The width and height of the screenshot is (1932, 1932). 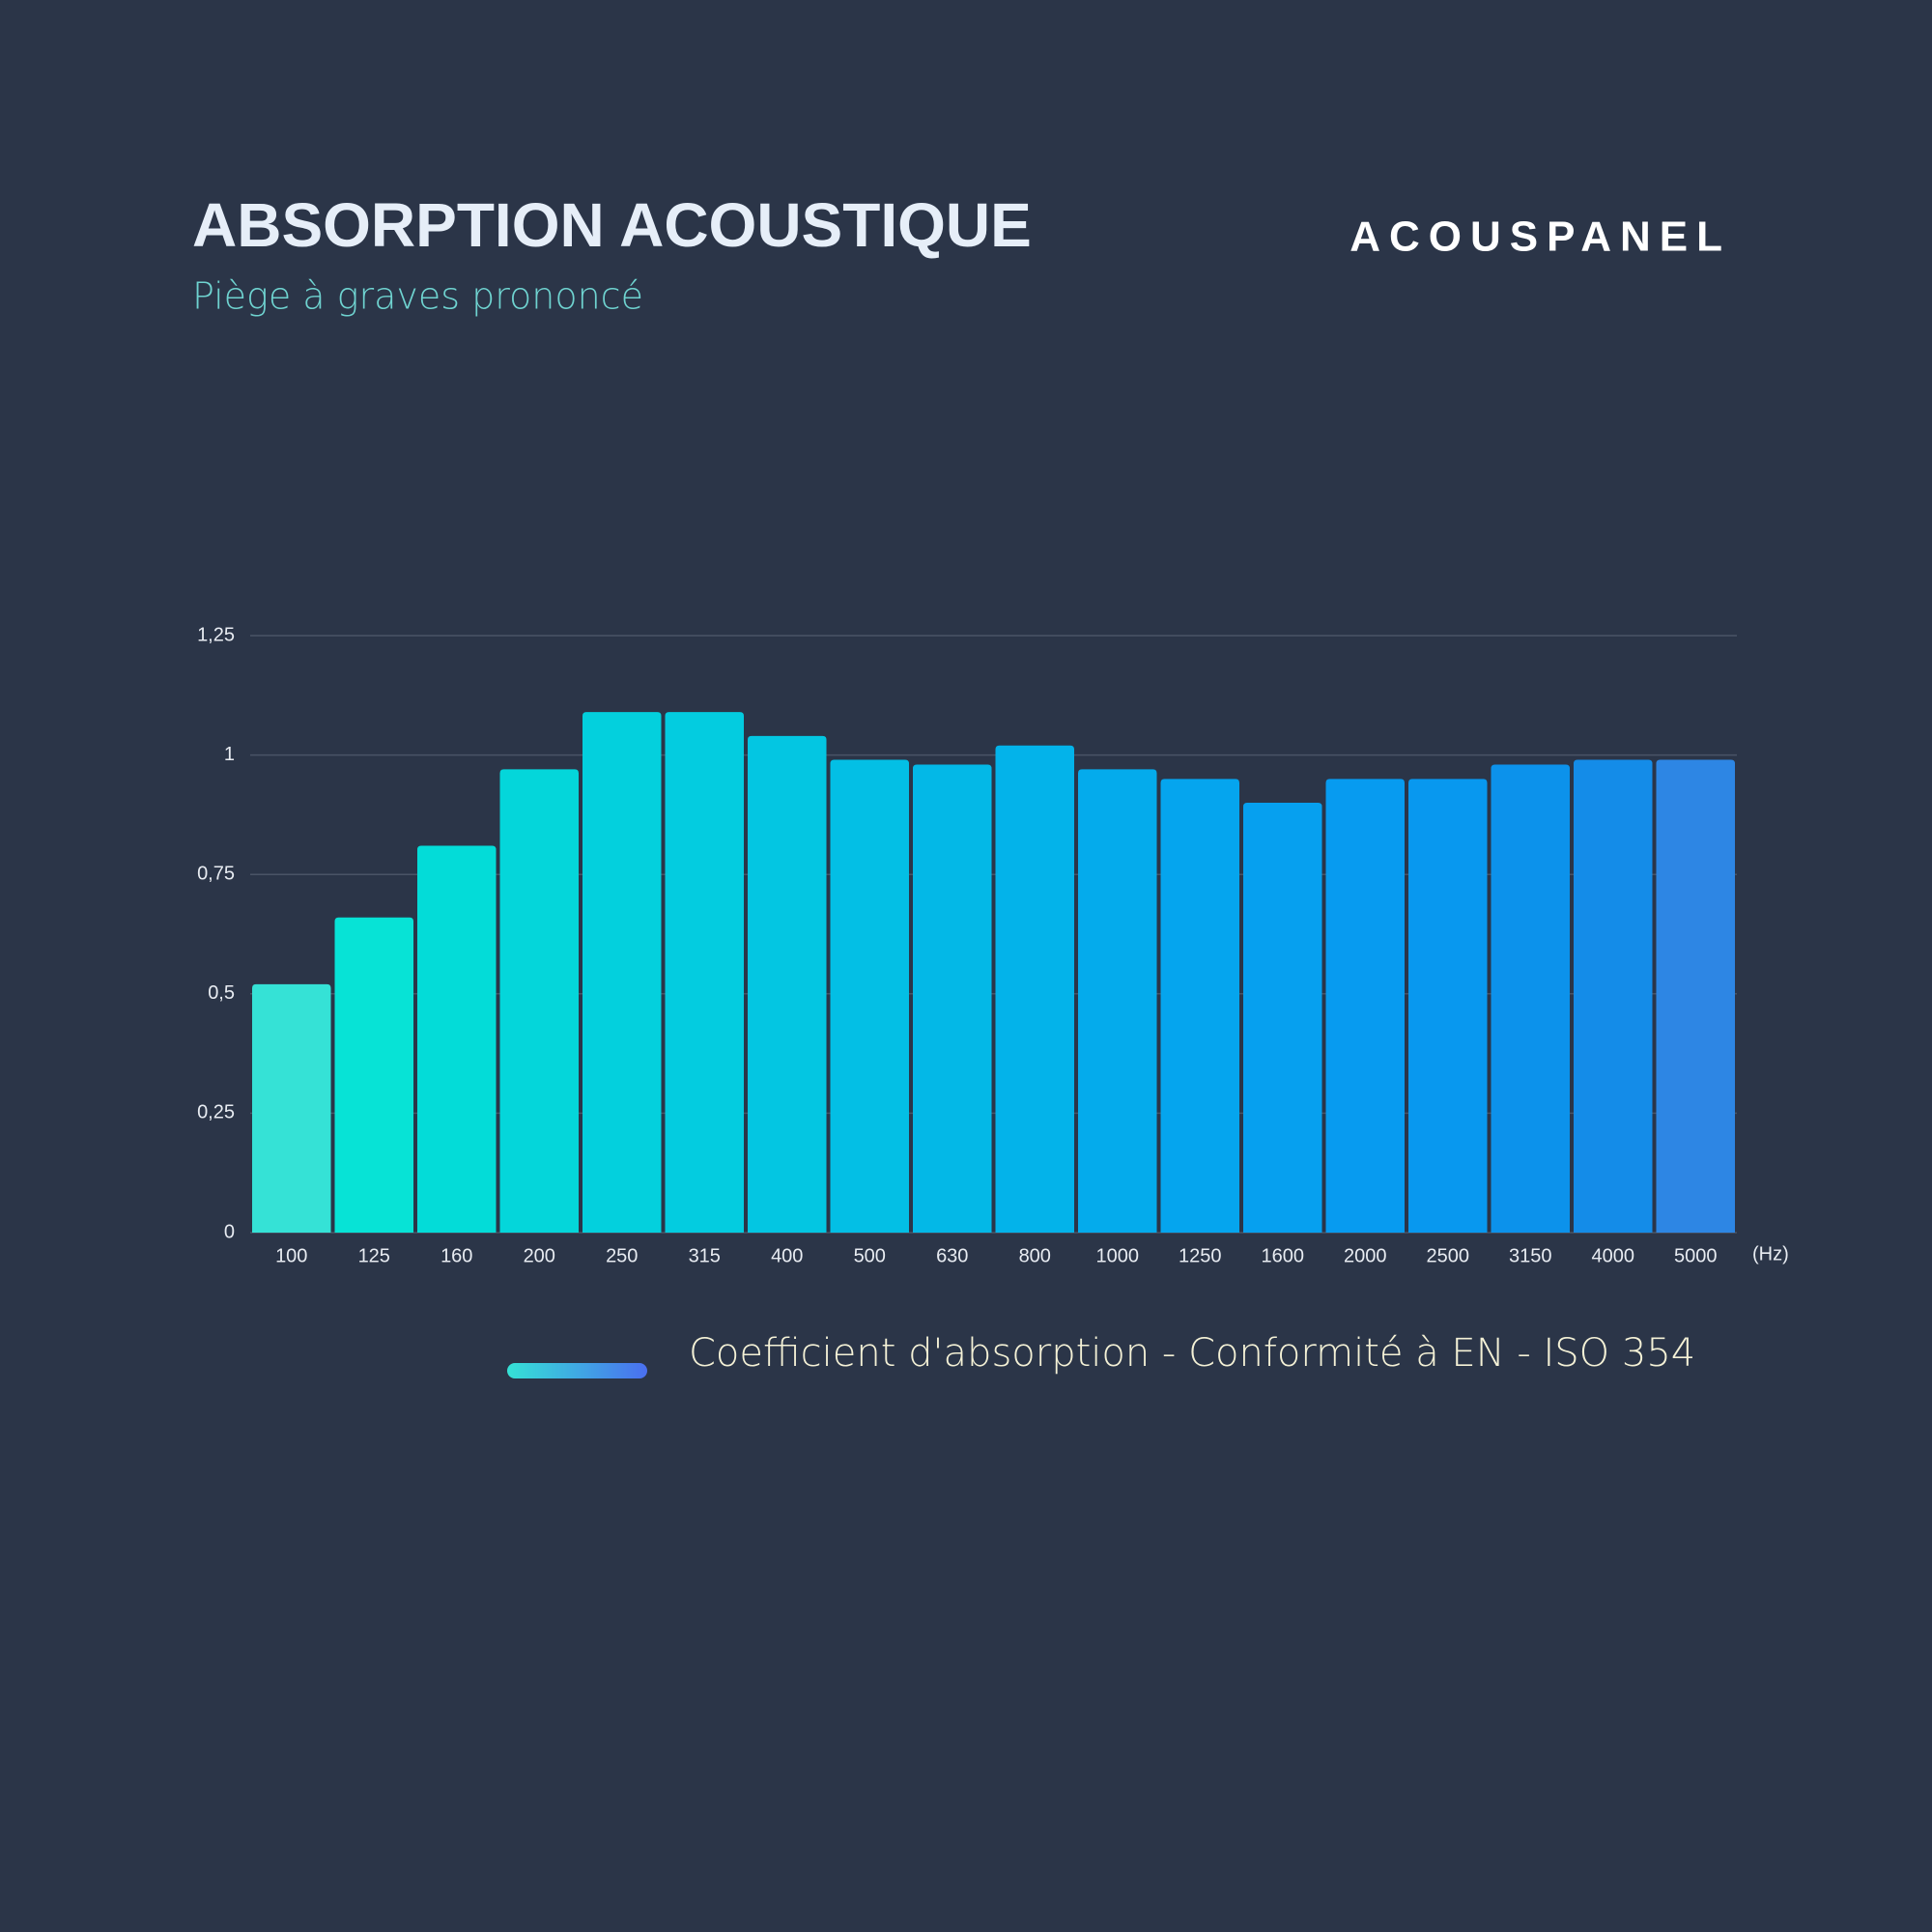 What do you see at coordinates (1365, 1255) in the screenshot?
I see `x-tick-label: 2000` at bounding box center [1365, 1255].